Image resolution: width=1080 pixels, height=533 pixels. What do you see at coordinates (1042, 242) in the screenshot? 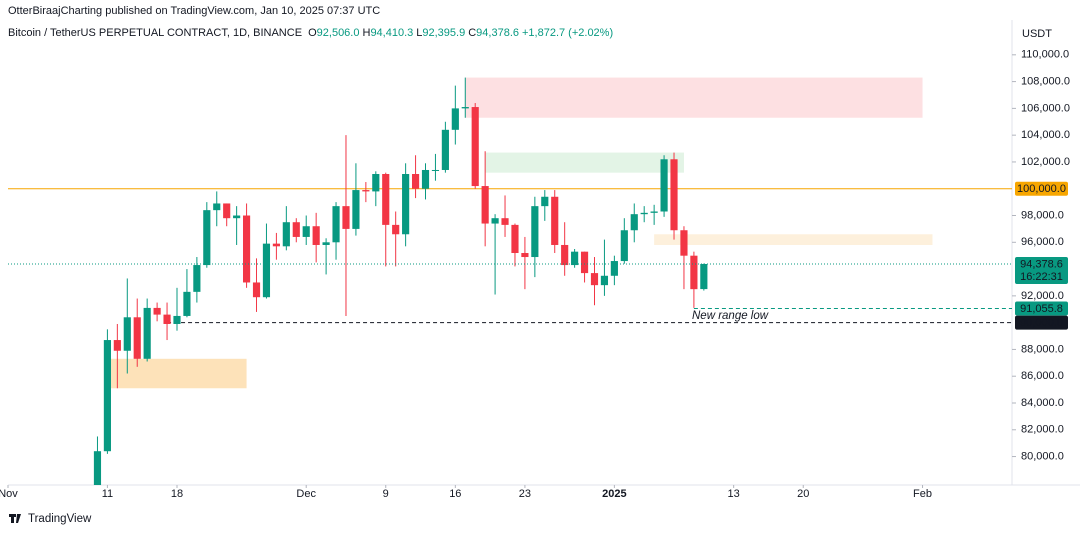
I see `y-tick-label: 96,000.0` at bounding box center [1042, 242].